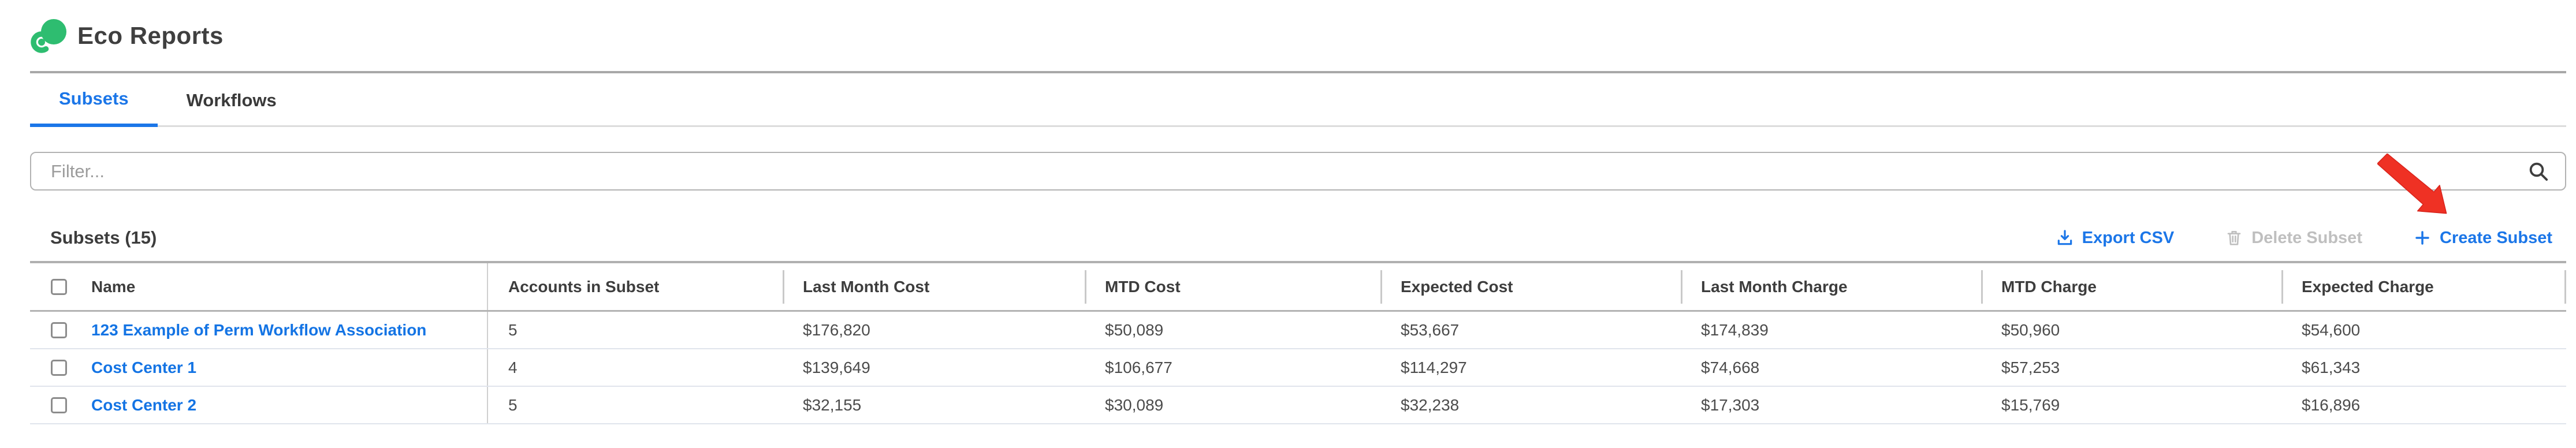 The image size is (2576, 448). What do you see at coordinates (2332, 367) in the screenshot?
I see `expected-charge-cell: $61,343` at bounding box center [2332, 367].